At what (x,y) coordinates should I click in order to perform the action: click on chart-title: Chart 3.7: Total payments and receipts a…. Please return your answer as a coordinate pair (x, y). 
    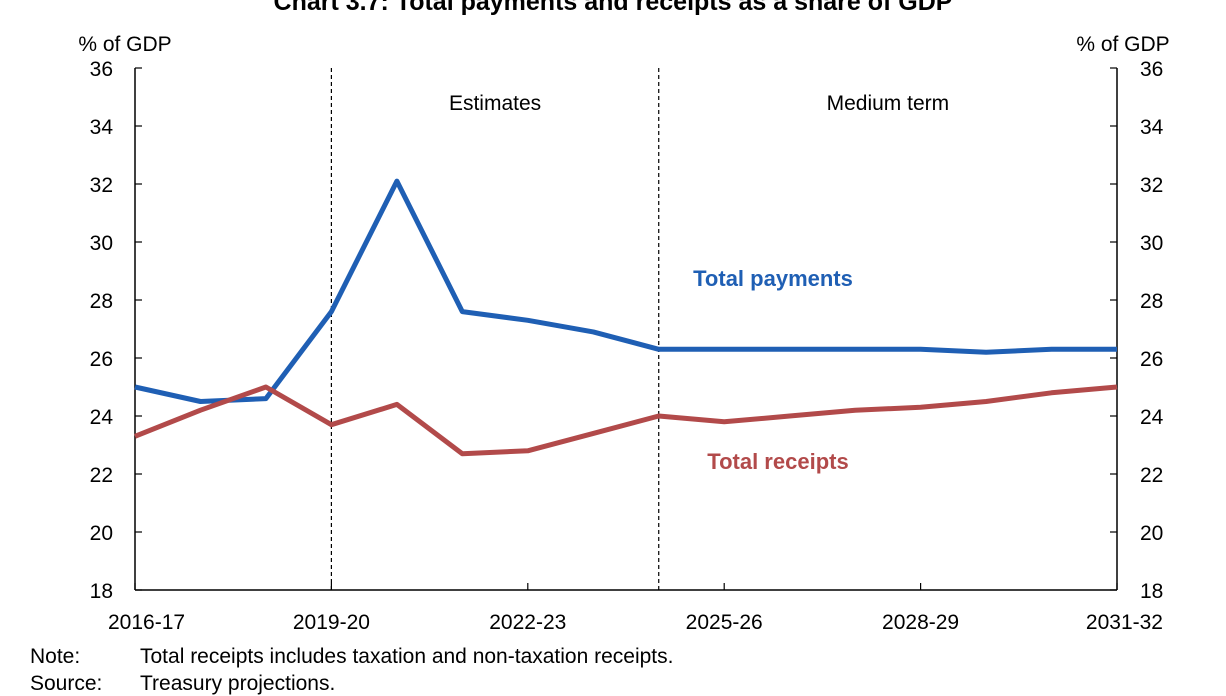
    Looking at the image, I should click on (613, 8).